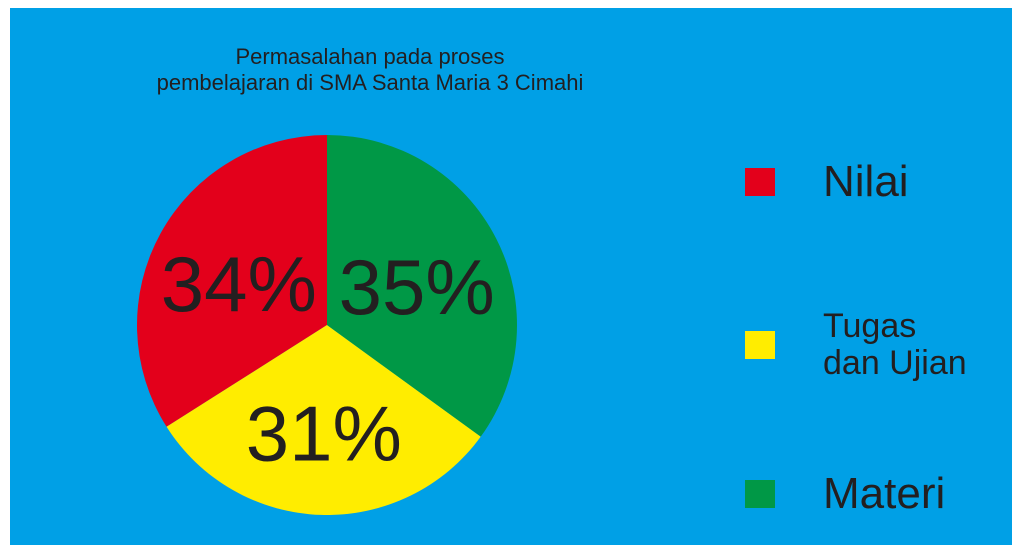  What do you see at coordinates (895, 345) in the screenshot?
I see `legend-label: Tugas dan Ujian` at bounding box center [895, 345].